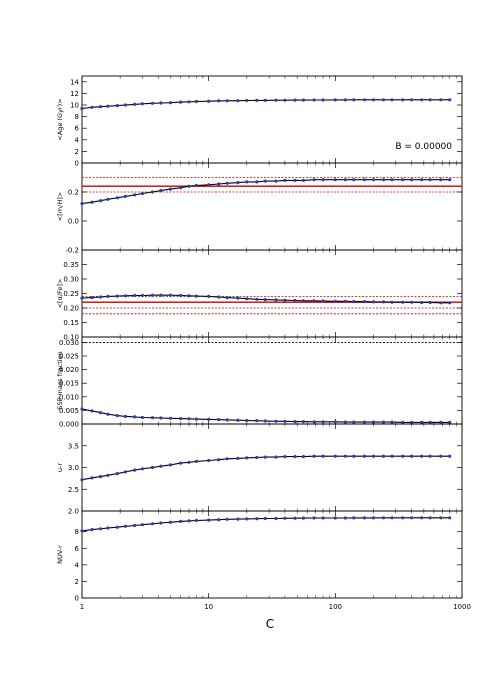  Describe the element at coordinates (60, 206) in the screenshot. I see `y-axis-title: <[m/H]>` at that location.